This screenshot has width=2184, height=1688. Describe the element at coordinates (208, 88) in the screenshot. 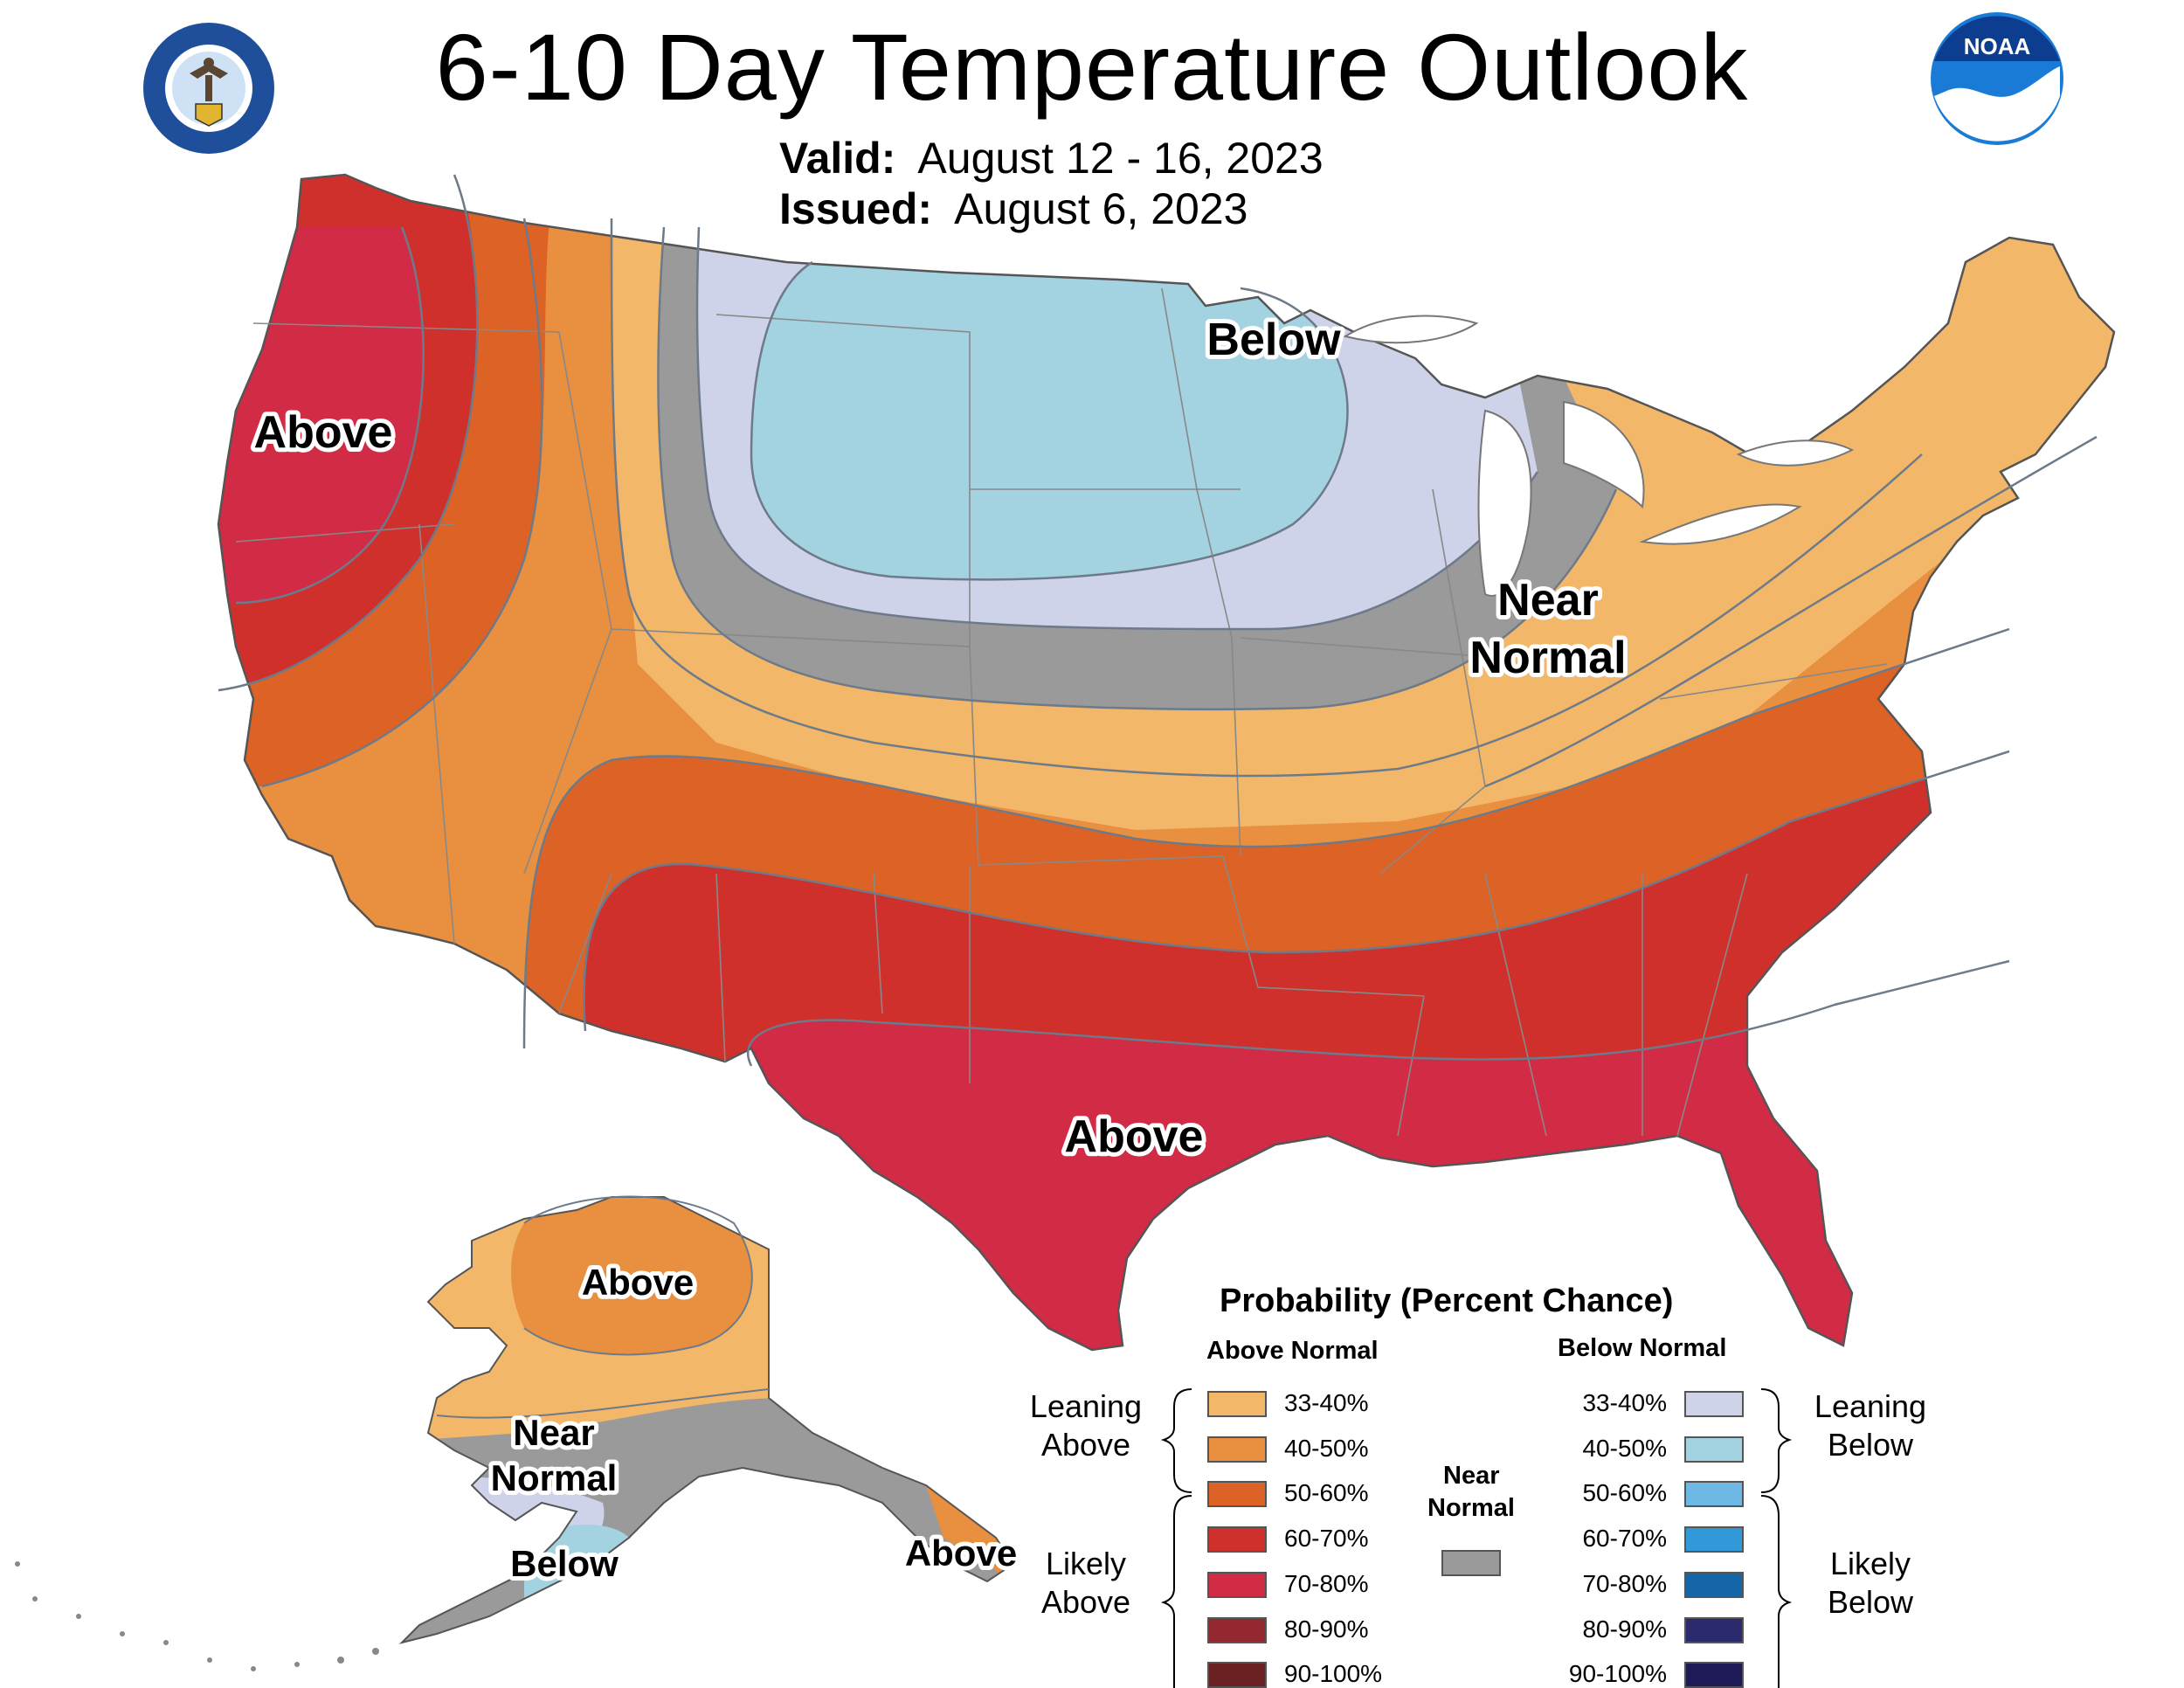

I see `department-of-commerce-seal` at that location.